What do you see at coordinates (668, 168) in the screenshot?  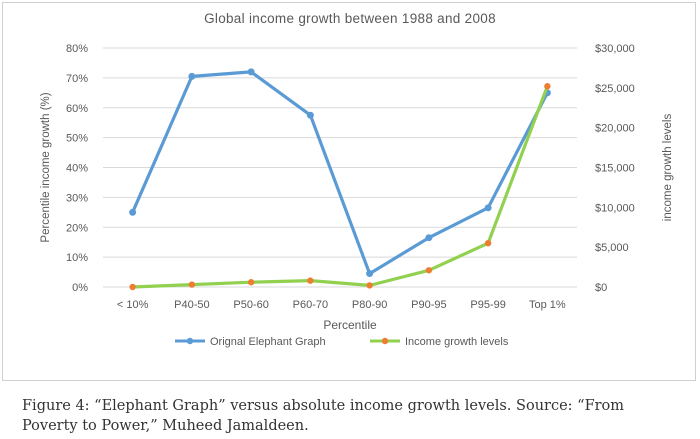 I see `y2-axis-title: income growth levels` at bounding box center [668, 168].